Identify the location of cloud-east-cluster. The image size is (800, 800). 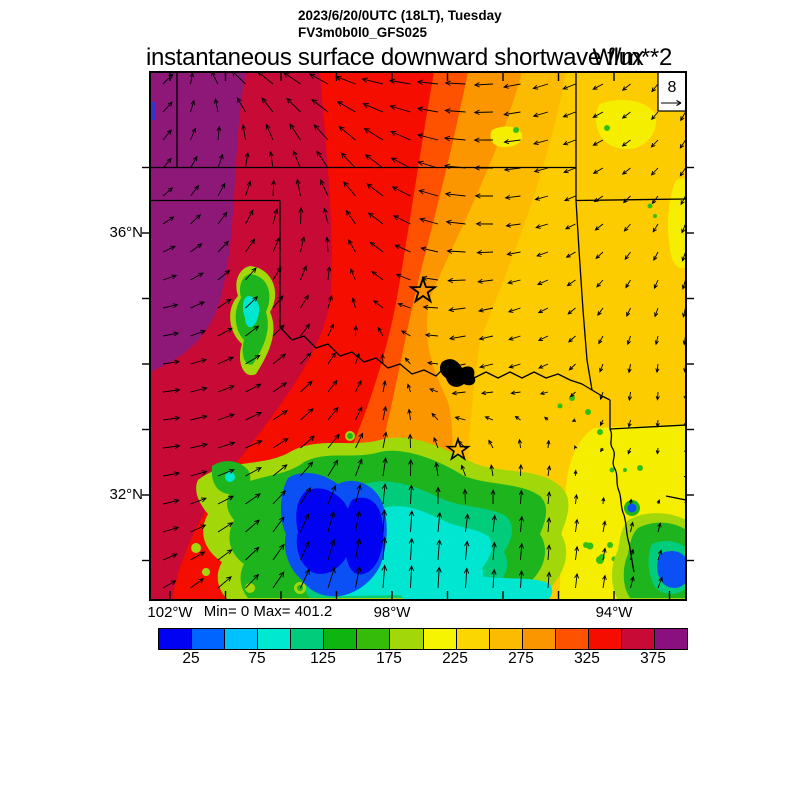
(635, 549).